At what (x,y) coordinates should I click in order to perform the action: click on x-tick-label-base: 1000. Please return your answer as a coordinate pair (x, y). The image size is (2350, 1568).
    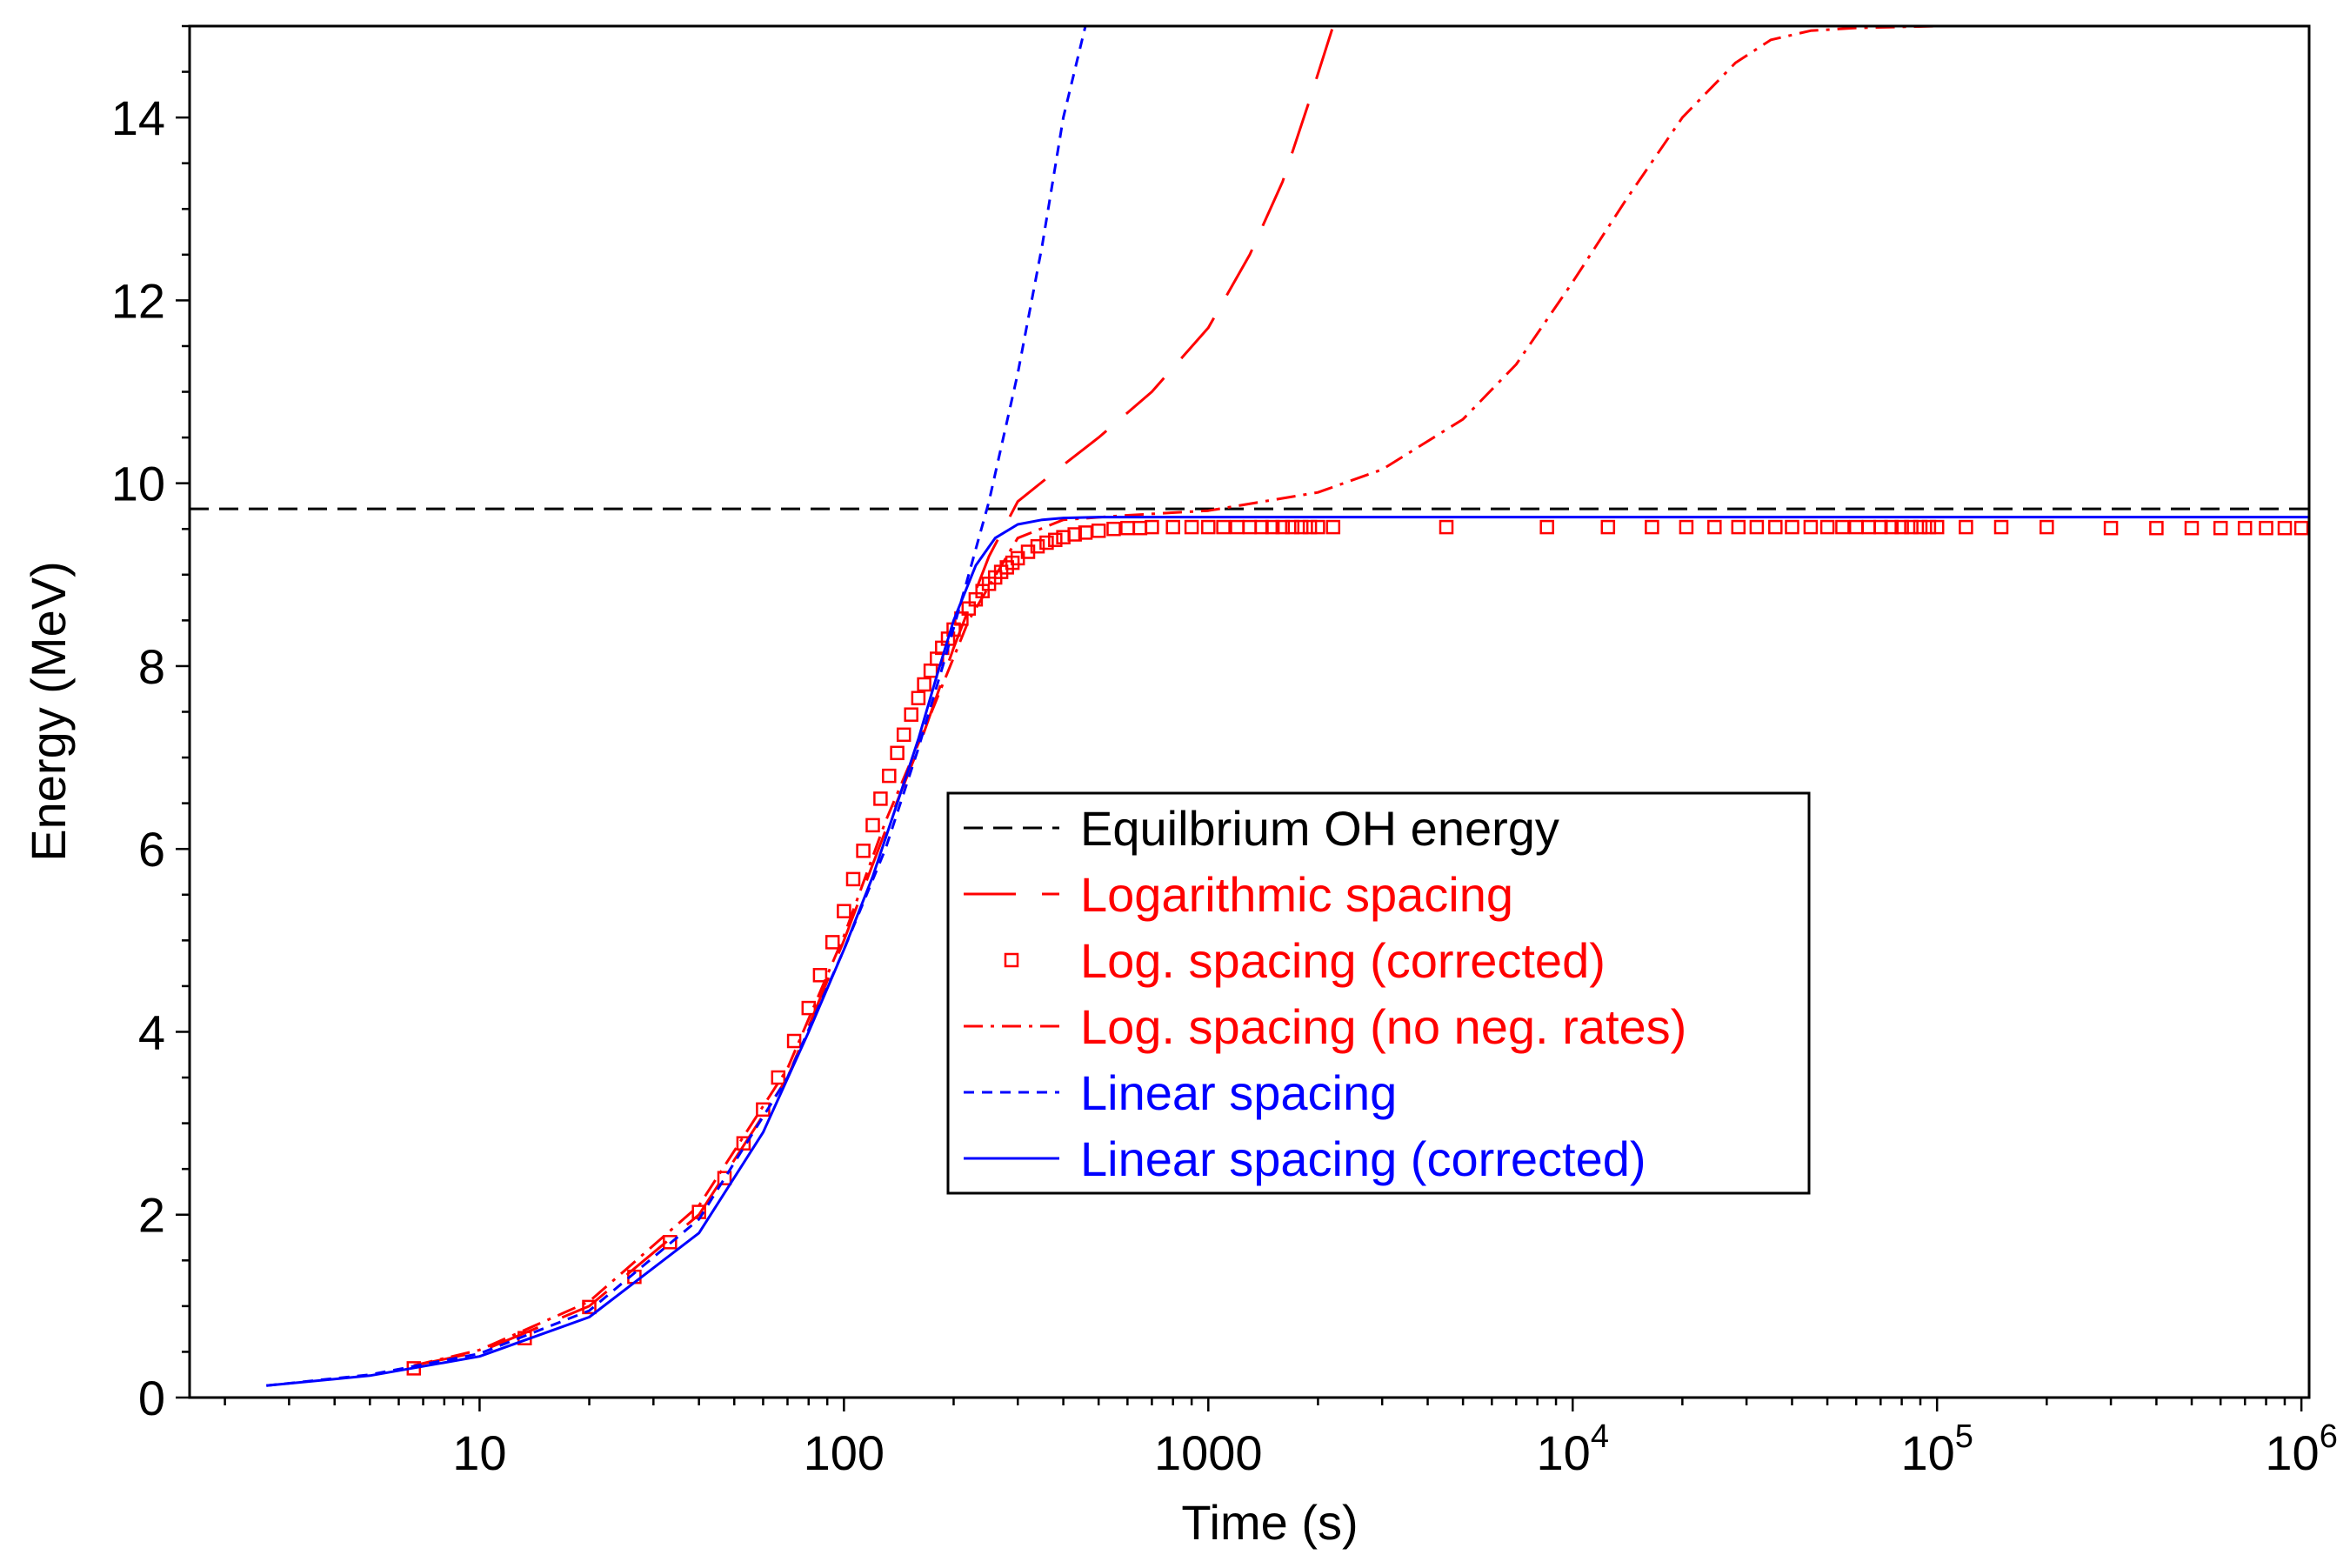
    Looking at the image, I should click on (1208, 1452).